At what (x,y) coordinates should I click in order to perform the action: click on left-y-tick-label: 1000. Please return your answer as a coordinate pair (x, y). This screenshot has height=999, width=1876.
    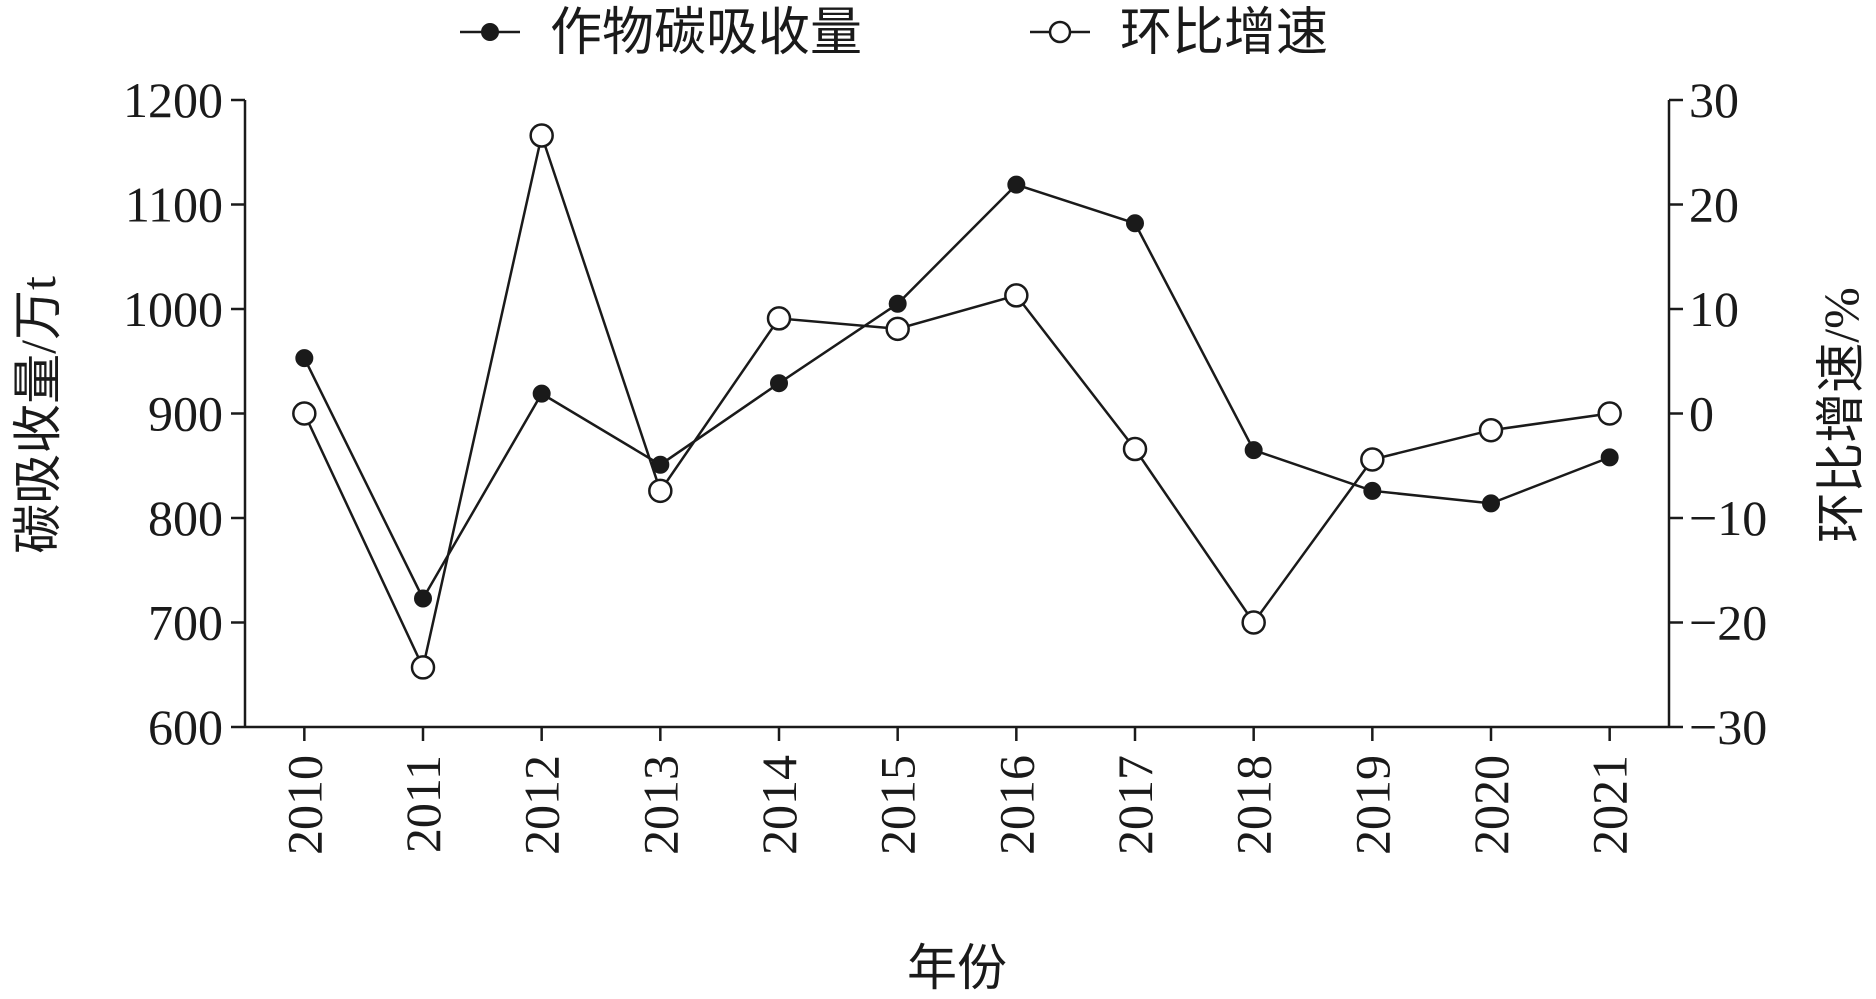
    Looking at the image, I should click on (173, 309).